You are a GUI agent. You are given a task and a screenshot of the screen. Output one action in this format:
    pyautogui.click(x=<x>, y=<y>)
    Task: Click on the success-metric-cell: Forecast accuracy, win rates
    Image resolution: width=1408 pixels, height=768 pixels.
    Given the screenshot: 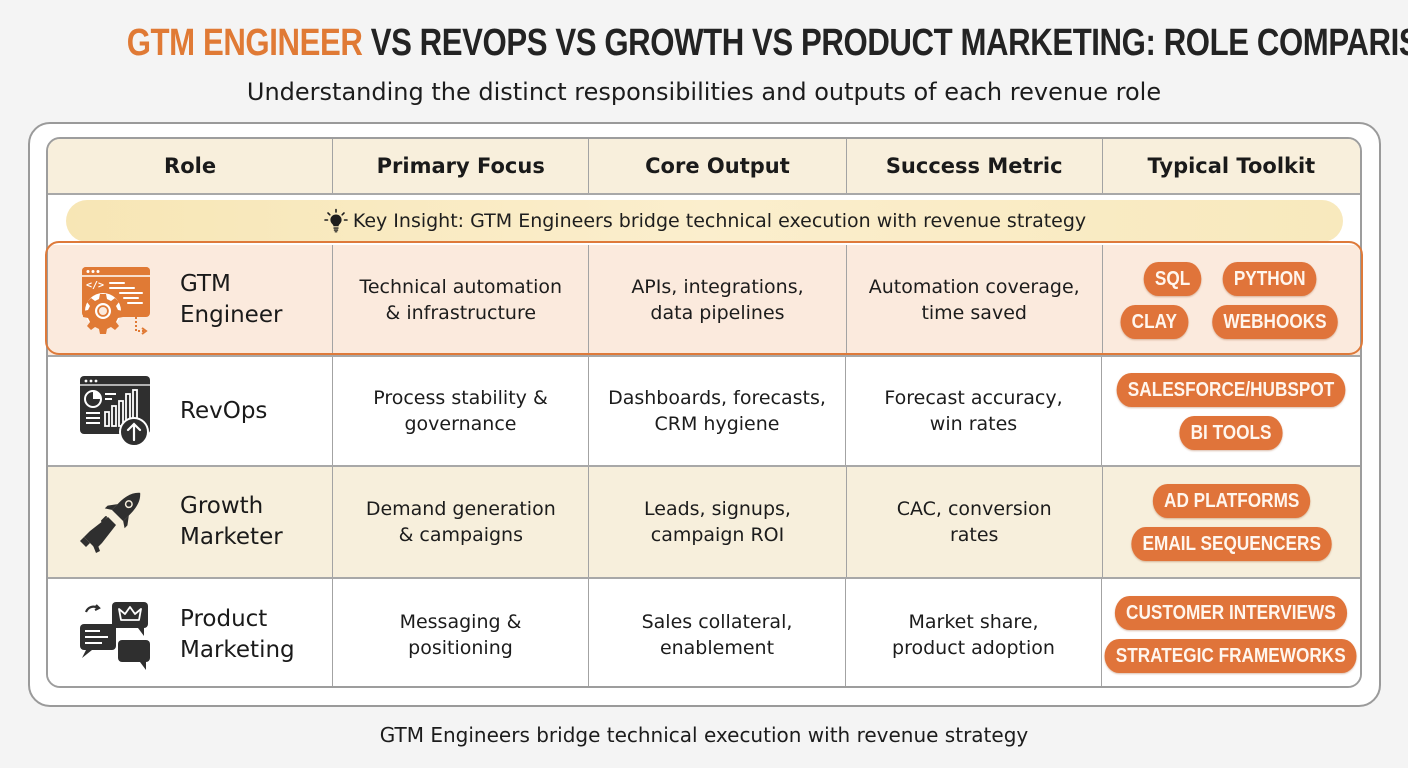 What is the action you would take?
    pyautogui.click(x=974, y=411)
    